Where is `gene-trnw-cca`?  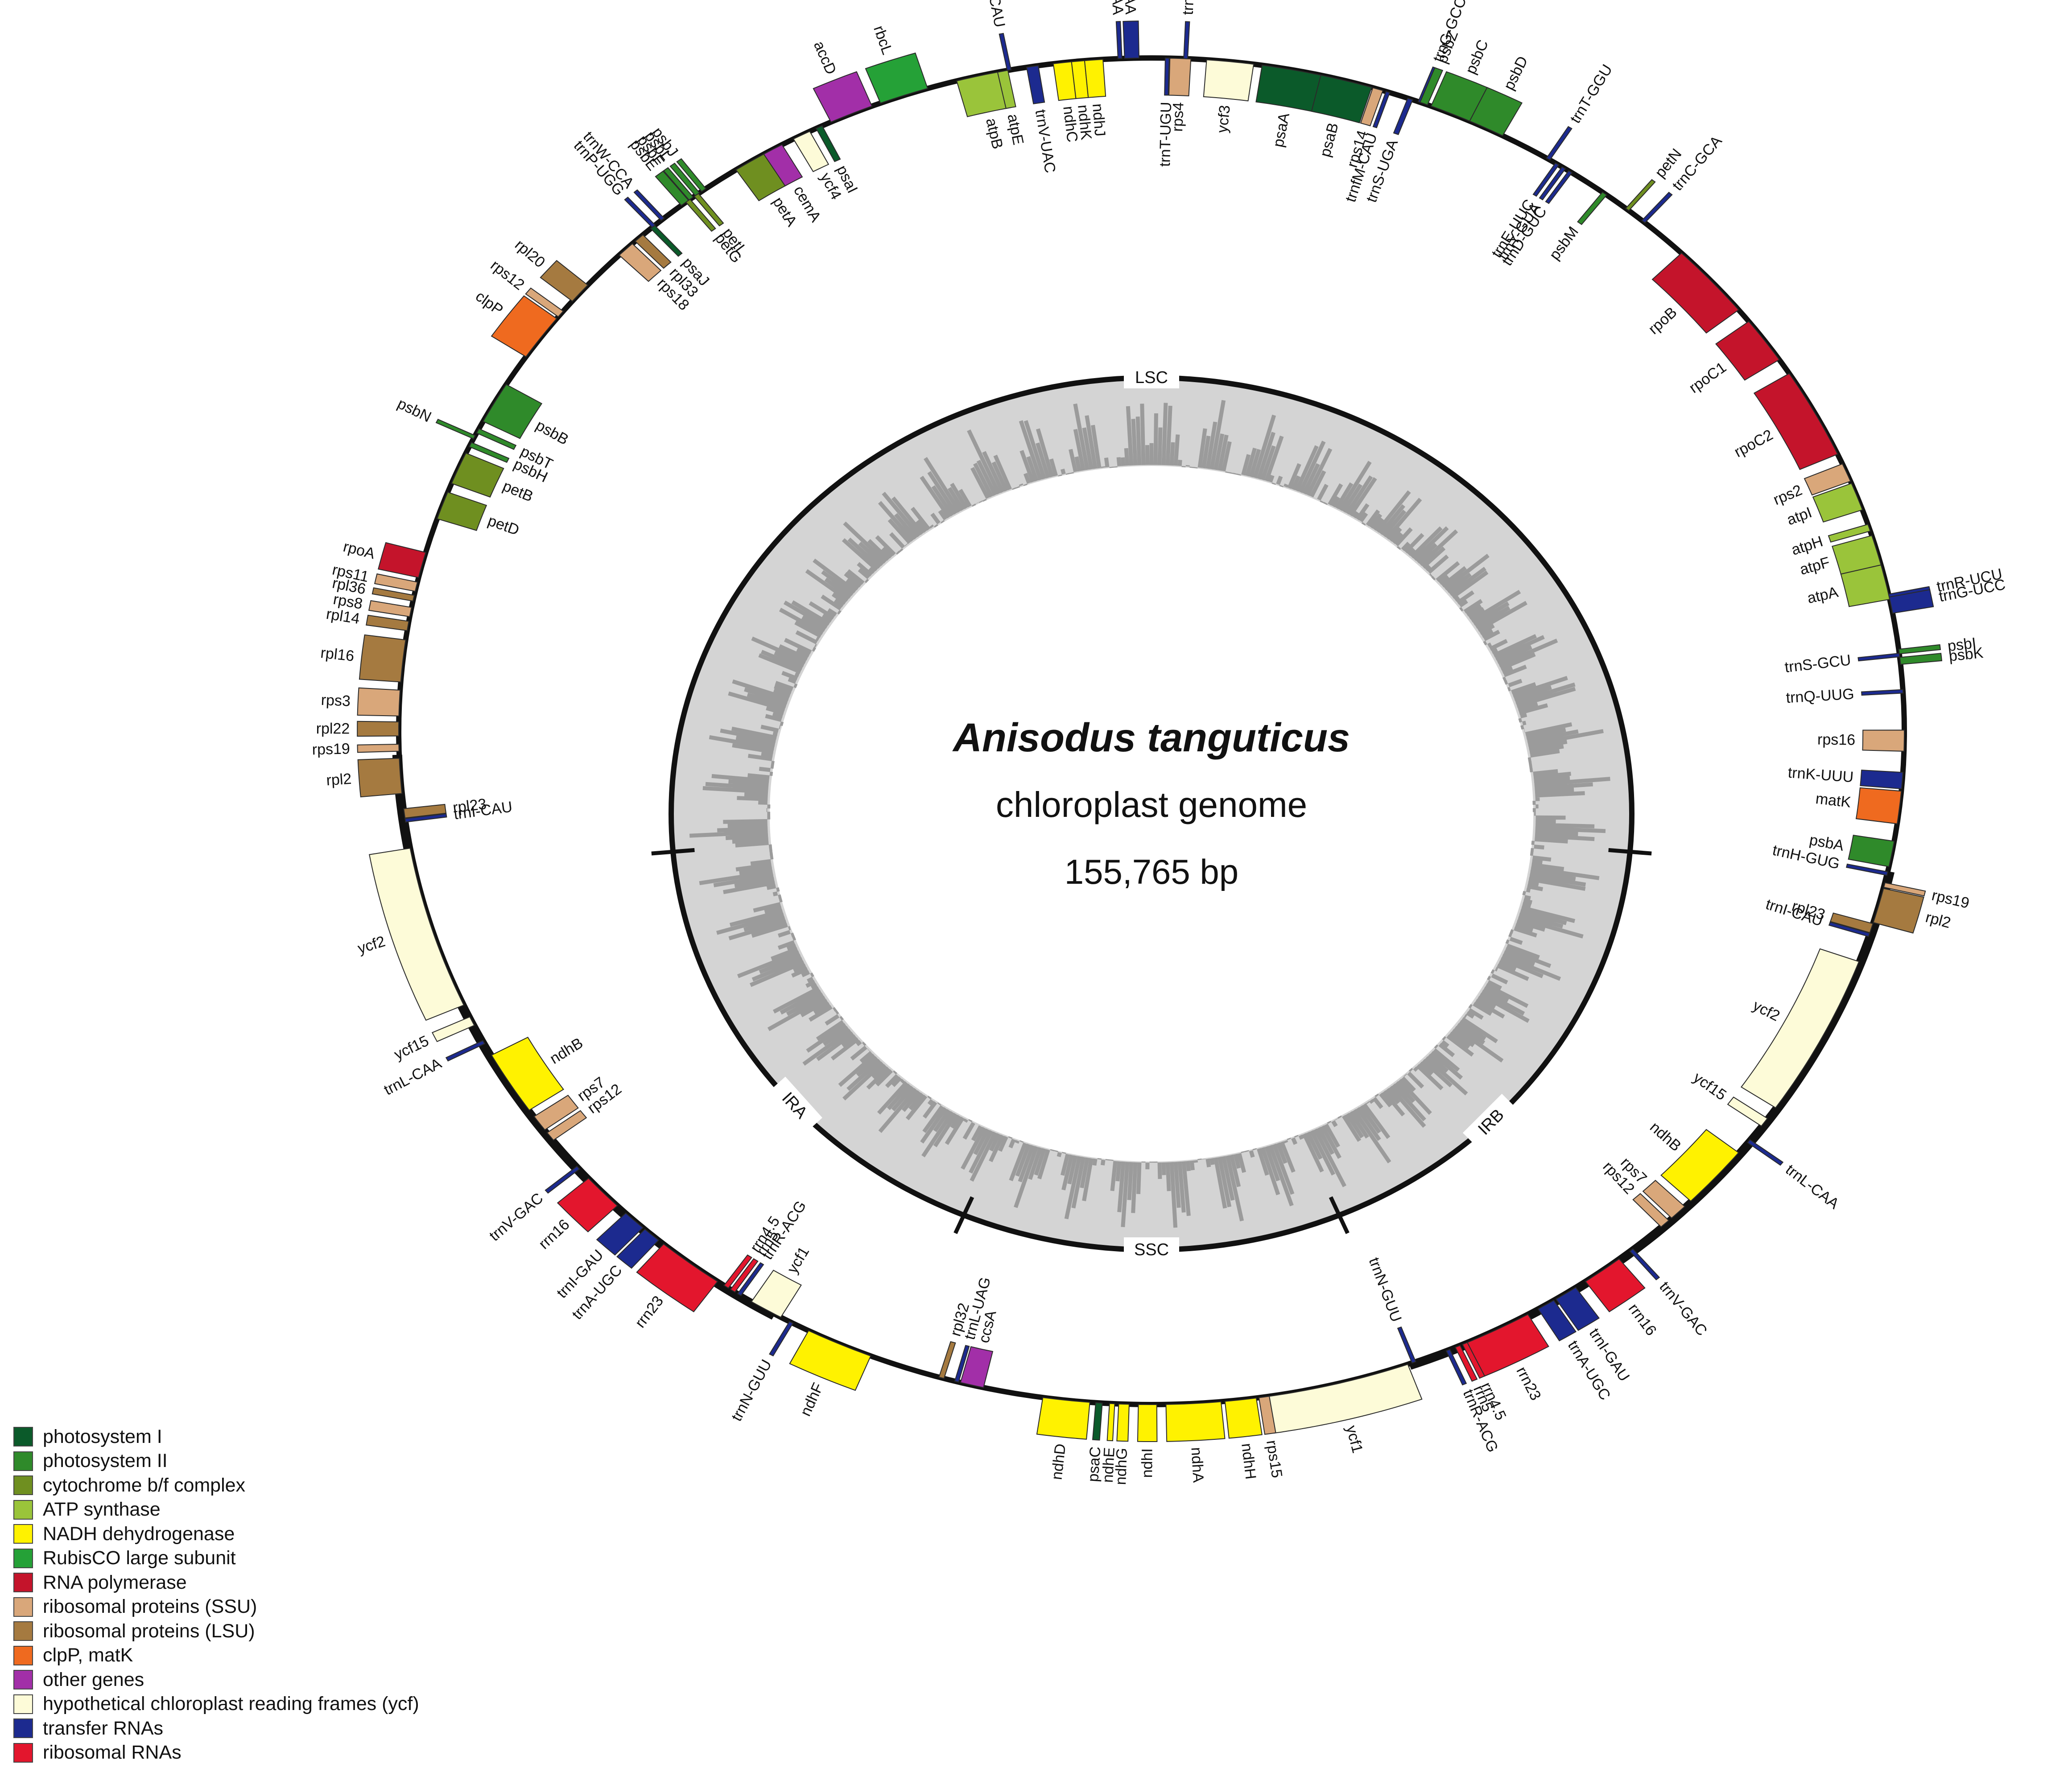
gene-trnw-cca is located at coordinates (649, 205).